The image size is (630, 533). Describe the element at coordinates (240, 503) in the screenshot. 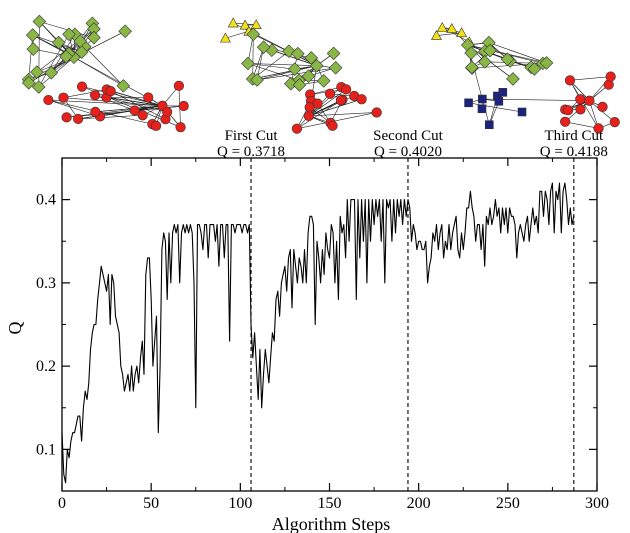

I see `x-tick-label: 100` at that location.